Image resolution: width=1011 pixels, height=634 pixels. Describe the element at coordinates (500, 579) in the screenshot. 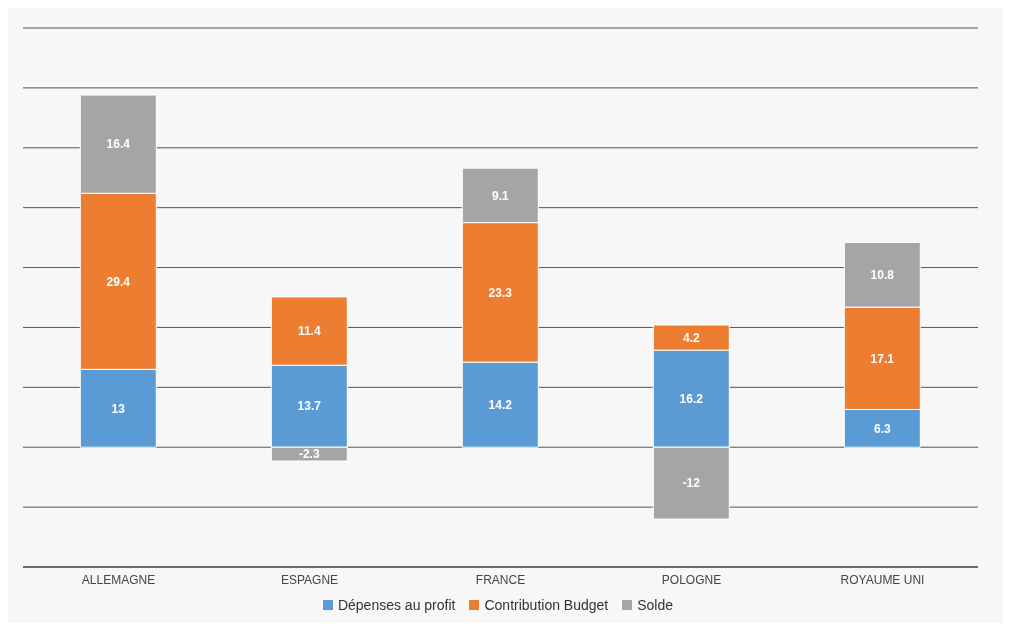

I see `x-tick-label: FRANCE` at that location.